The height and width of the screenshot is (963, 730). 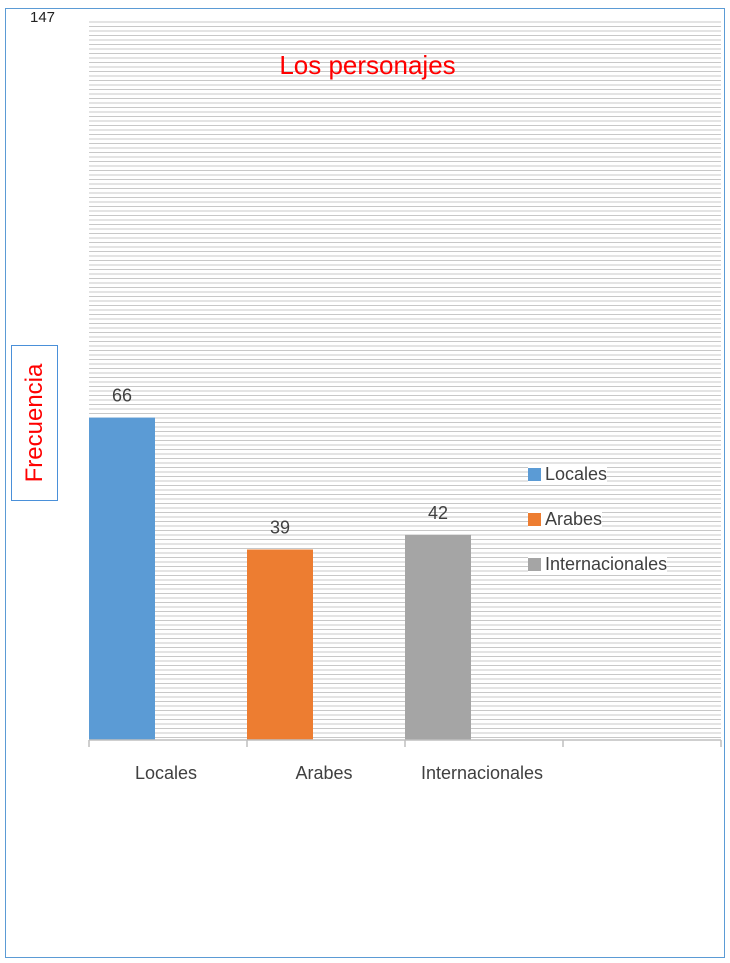 I want to click on data-label: 42, so click(x=438, y=513).